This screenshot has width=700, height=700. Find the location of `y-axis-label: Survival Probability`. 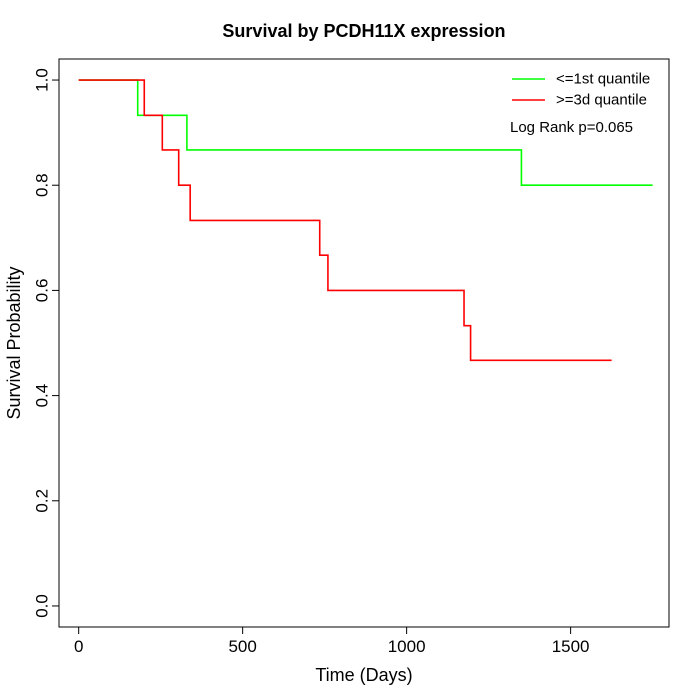

y-axis-label: Survival Probability is located at coordinates (14, 342).